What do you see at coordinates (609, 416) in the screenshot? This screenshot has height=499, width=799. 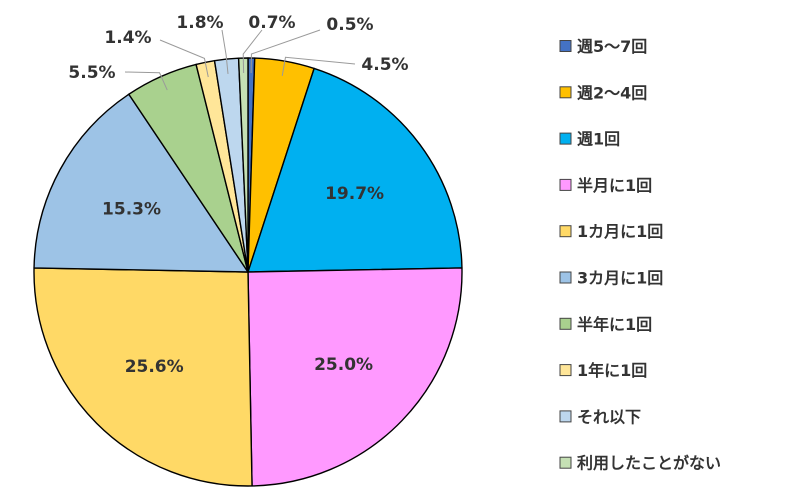 I see `legend-label: それ以下` at bounding box center [609, 416].